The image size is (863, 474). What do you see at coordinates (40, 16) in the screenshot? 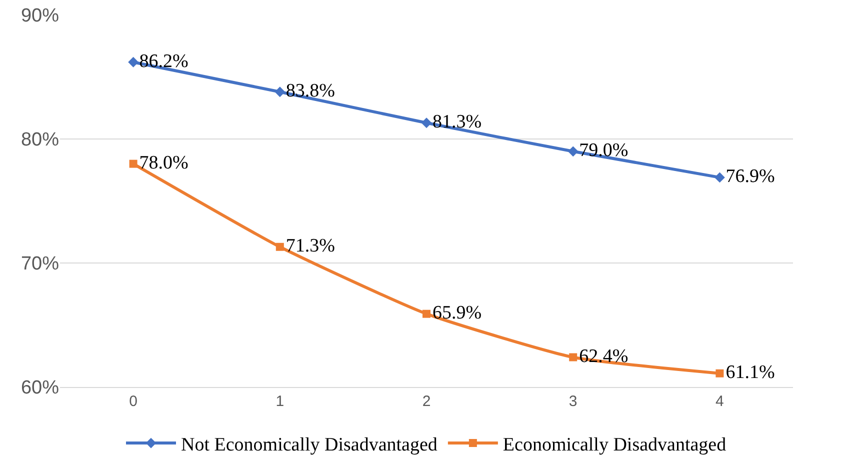
I see `y-tick-label: 90%` at bounding box center [40, 16].